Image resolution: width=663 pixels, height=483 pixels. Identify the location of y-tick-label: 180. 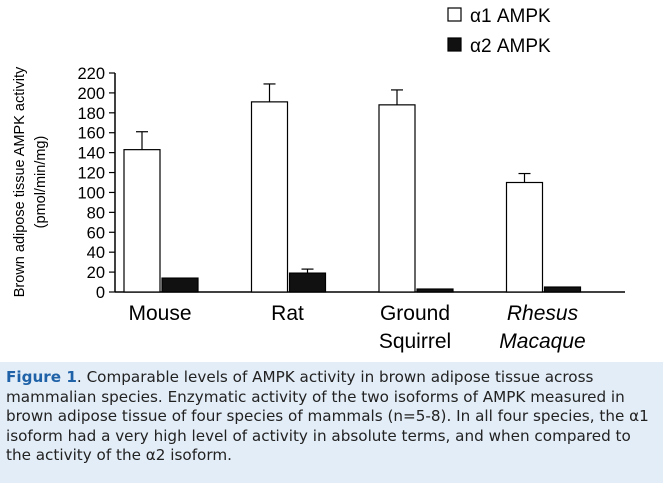
(91, 114).